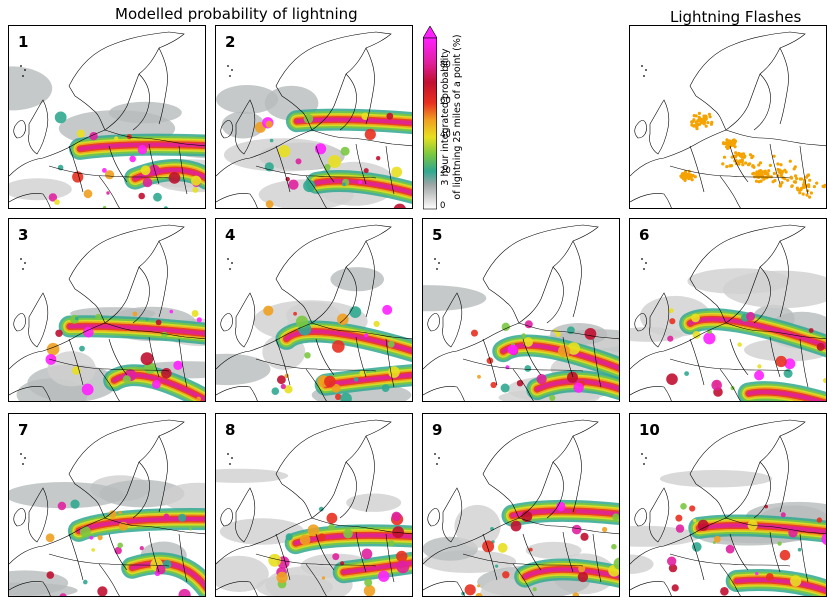 This screenshot has width=827, height=601. Describe the element at coordinates (107, 505) in the screenshot. I see `map-panel-7: 7` at that location.